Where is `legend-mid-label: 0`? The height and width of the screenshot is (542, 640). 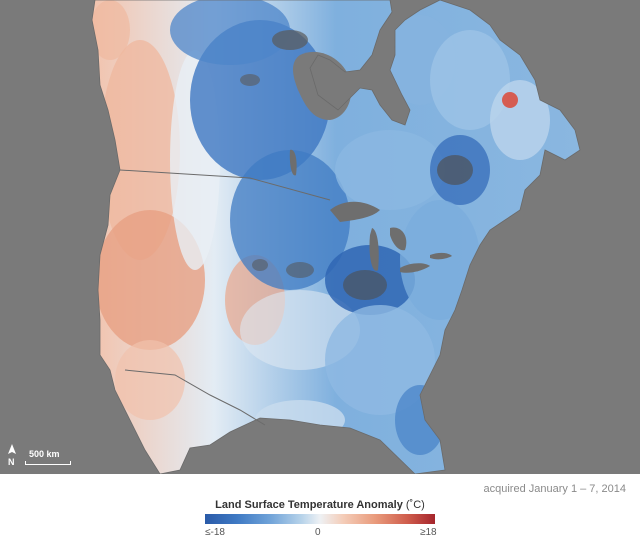 legend-mid-label: 0 is located at coordinates (318, 532).